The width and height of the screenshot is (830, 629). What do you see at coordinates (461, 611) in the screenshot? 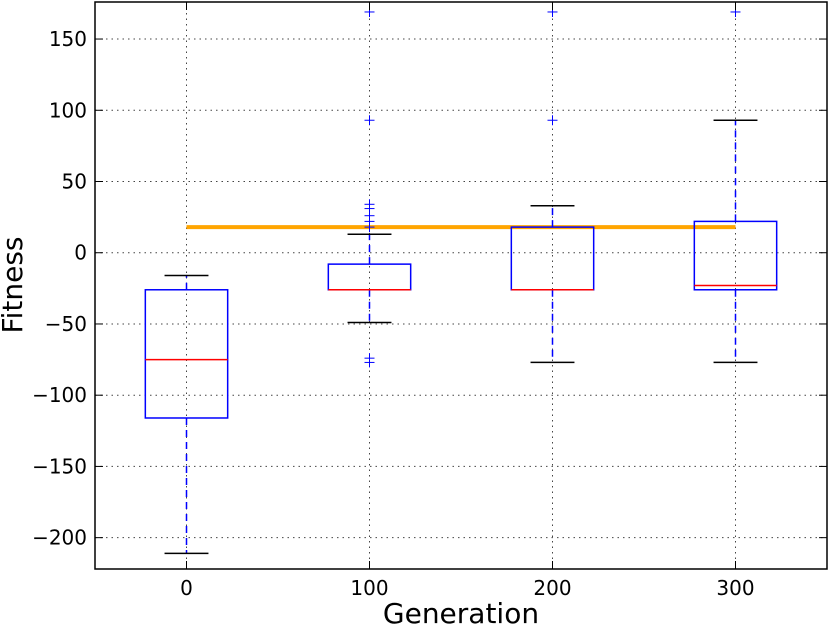
I see `x-axis-label: Generation` at bounding box center [461, 611].